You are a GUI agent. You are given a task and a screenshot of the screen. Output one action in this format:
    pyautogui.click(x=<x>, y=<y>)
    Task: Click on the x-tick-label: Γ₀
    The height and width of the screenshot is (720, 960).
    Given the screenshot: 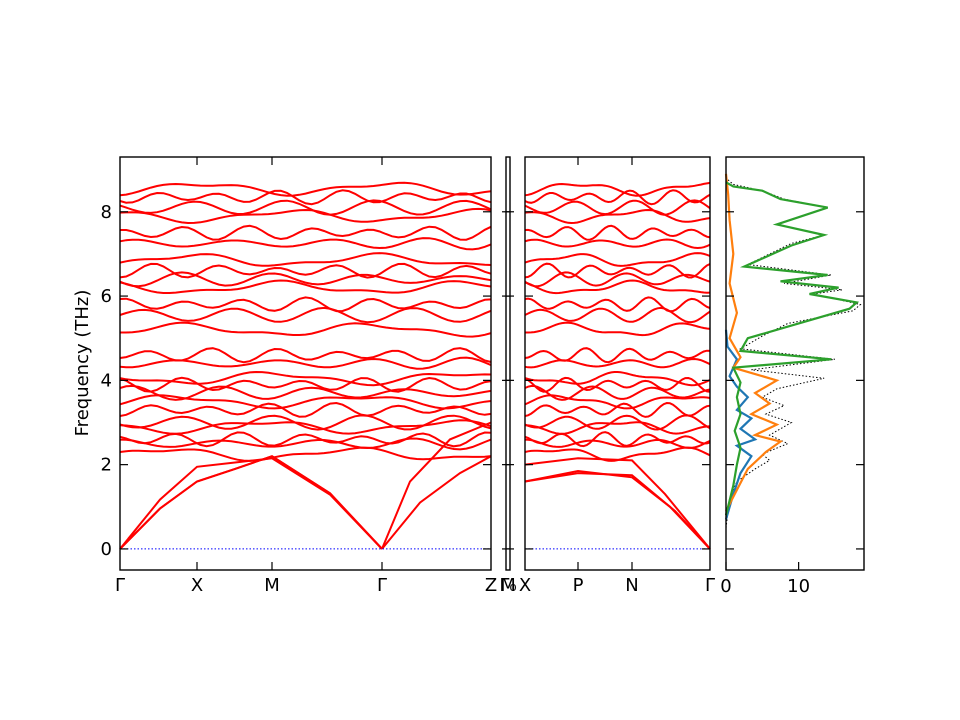 What is the action you would take?
    pyautogui.click(x=507, y=585)
    